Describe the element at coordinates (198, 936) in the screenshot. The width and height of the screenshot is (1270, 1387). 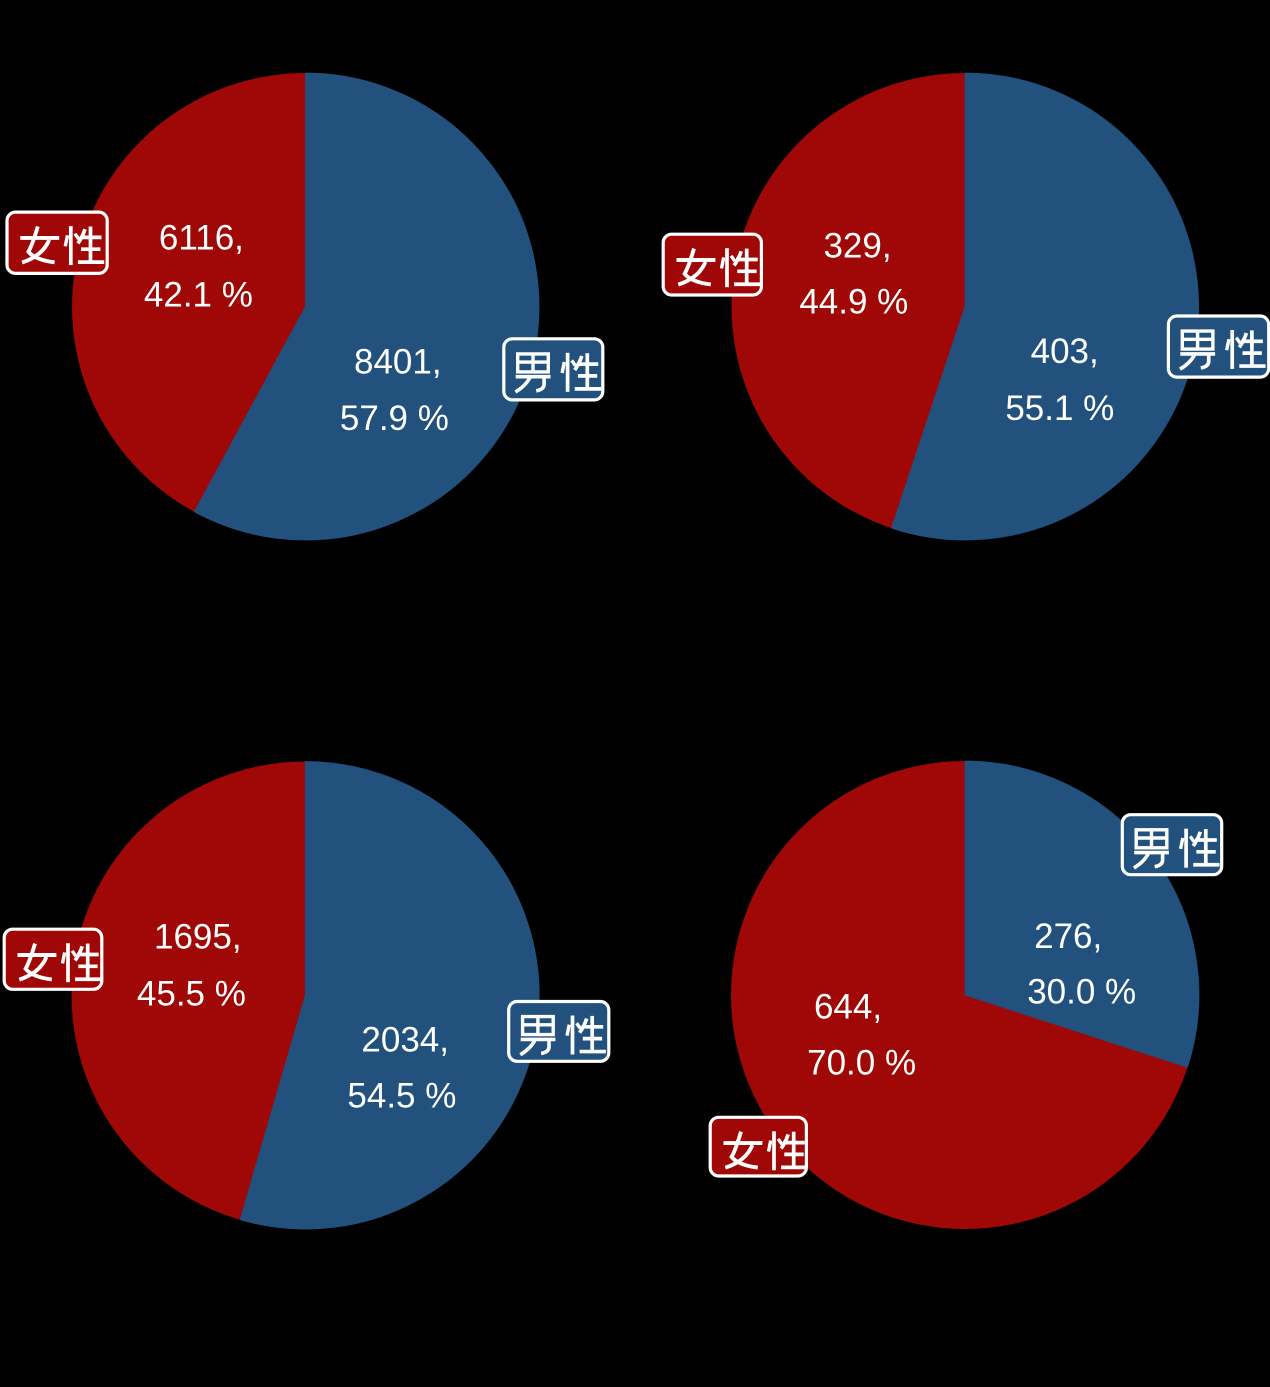
I see `svg-text: 1695,` at that location.